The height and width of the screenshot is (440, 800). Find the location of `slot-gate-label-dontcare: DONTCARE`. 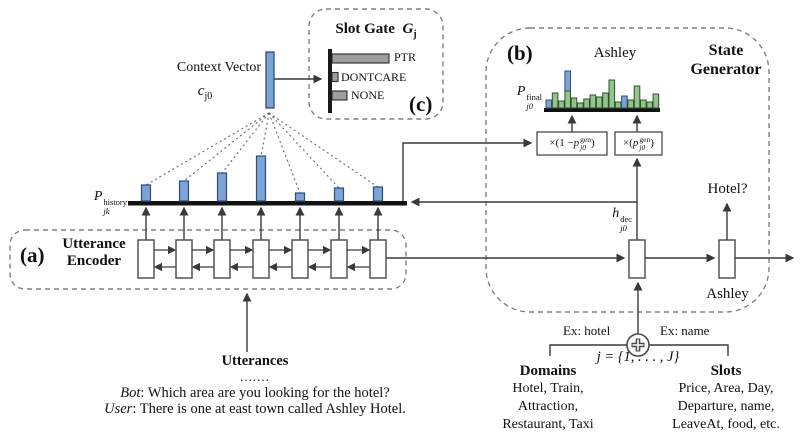

slot-gate-label-dontcare: DONTCARE is located at coordinates (374, 77).